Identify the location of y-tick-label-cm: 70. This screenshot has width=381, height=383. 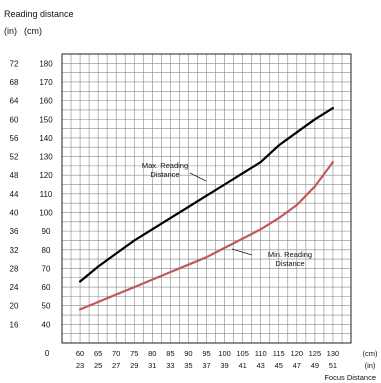
(46, 268).